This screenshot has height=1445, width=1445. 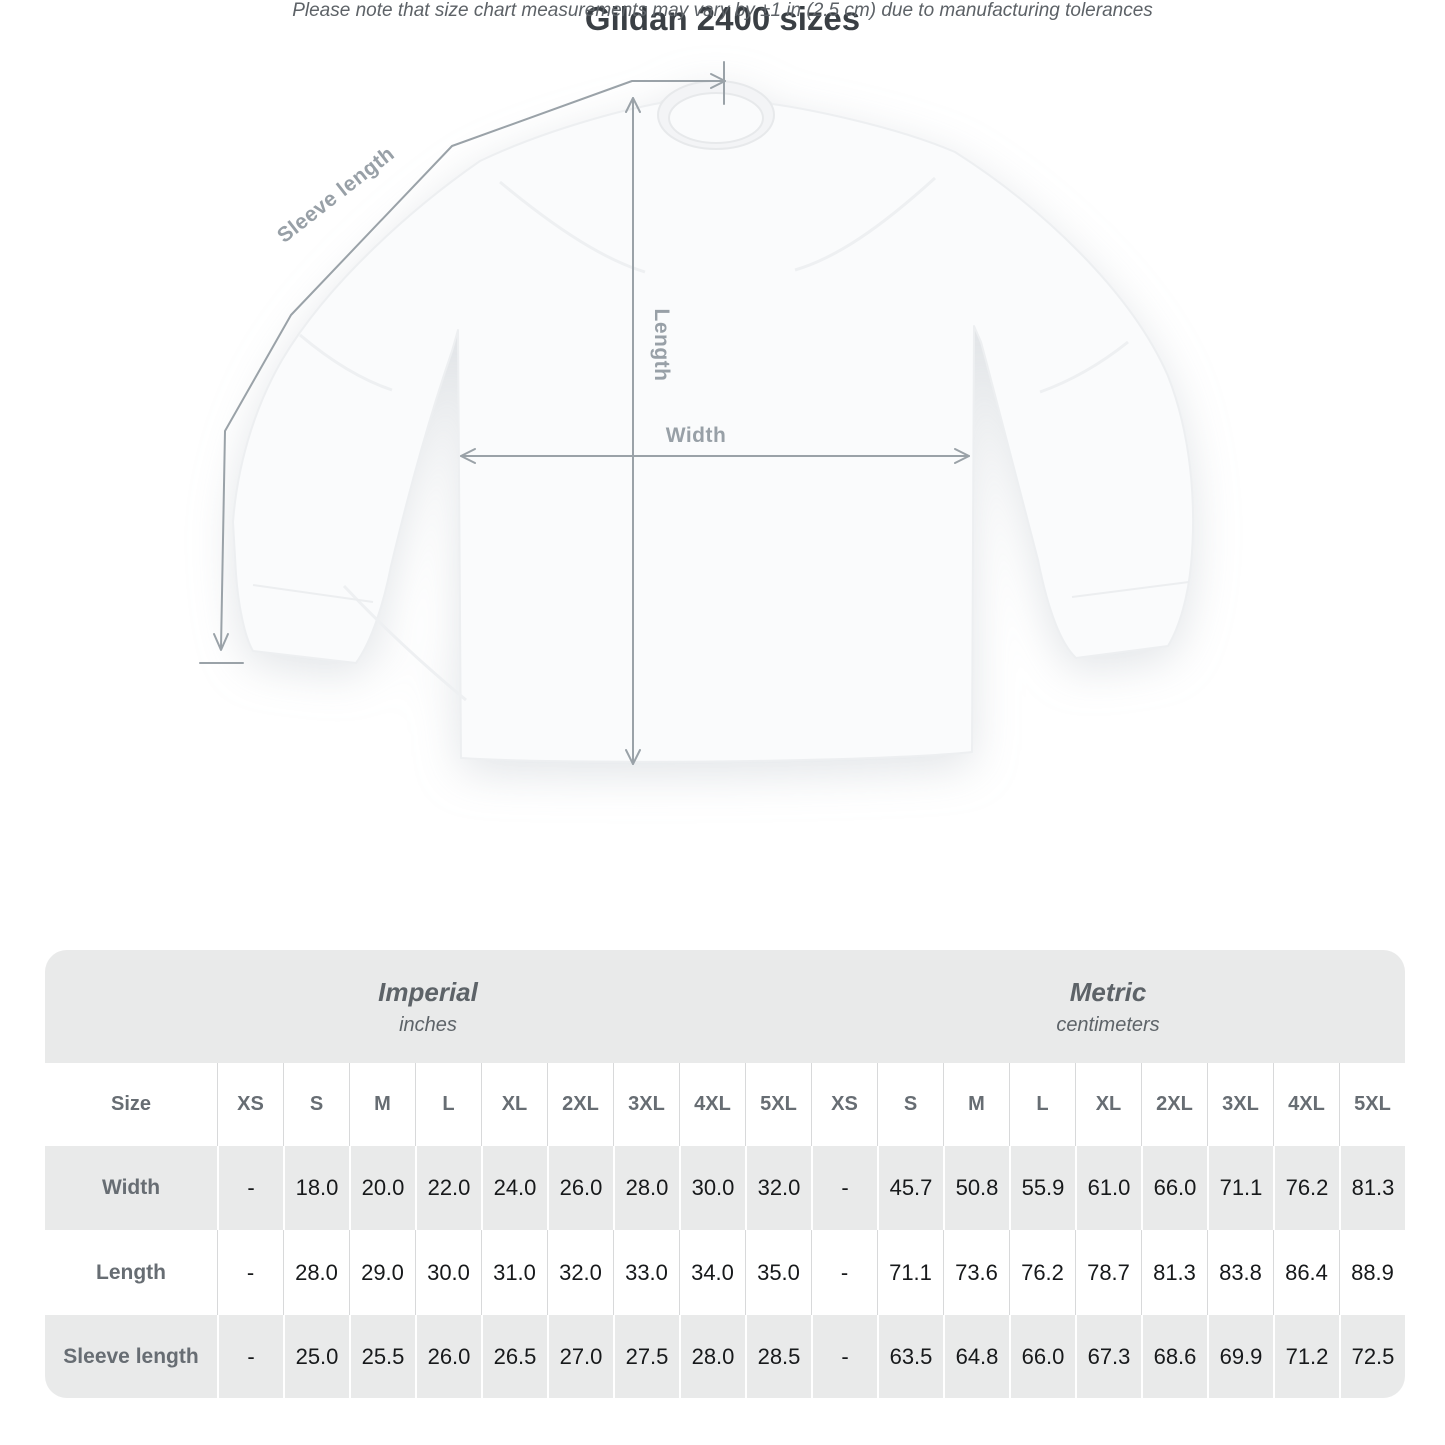 What do you see at coordinates (580, 1356) in the screenshot?
I see `table-cell: 27.0` at bounding box center [580, 1356].